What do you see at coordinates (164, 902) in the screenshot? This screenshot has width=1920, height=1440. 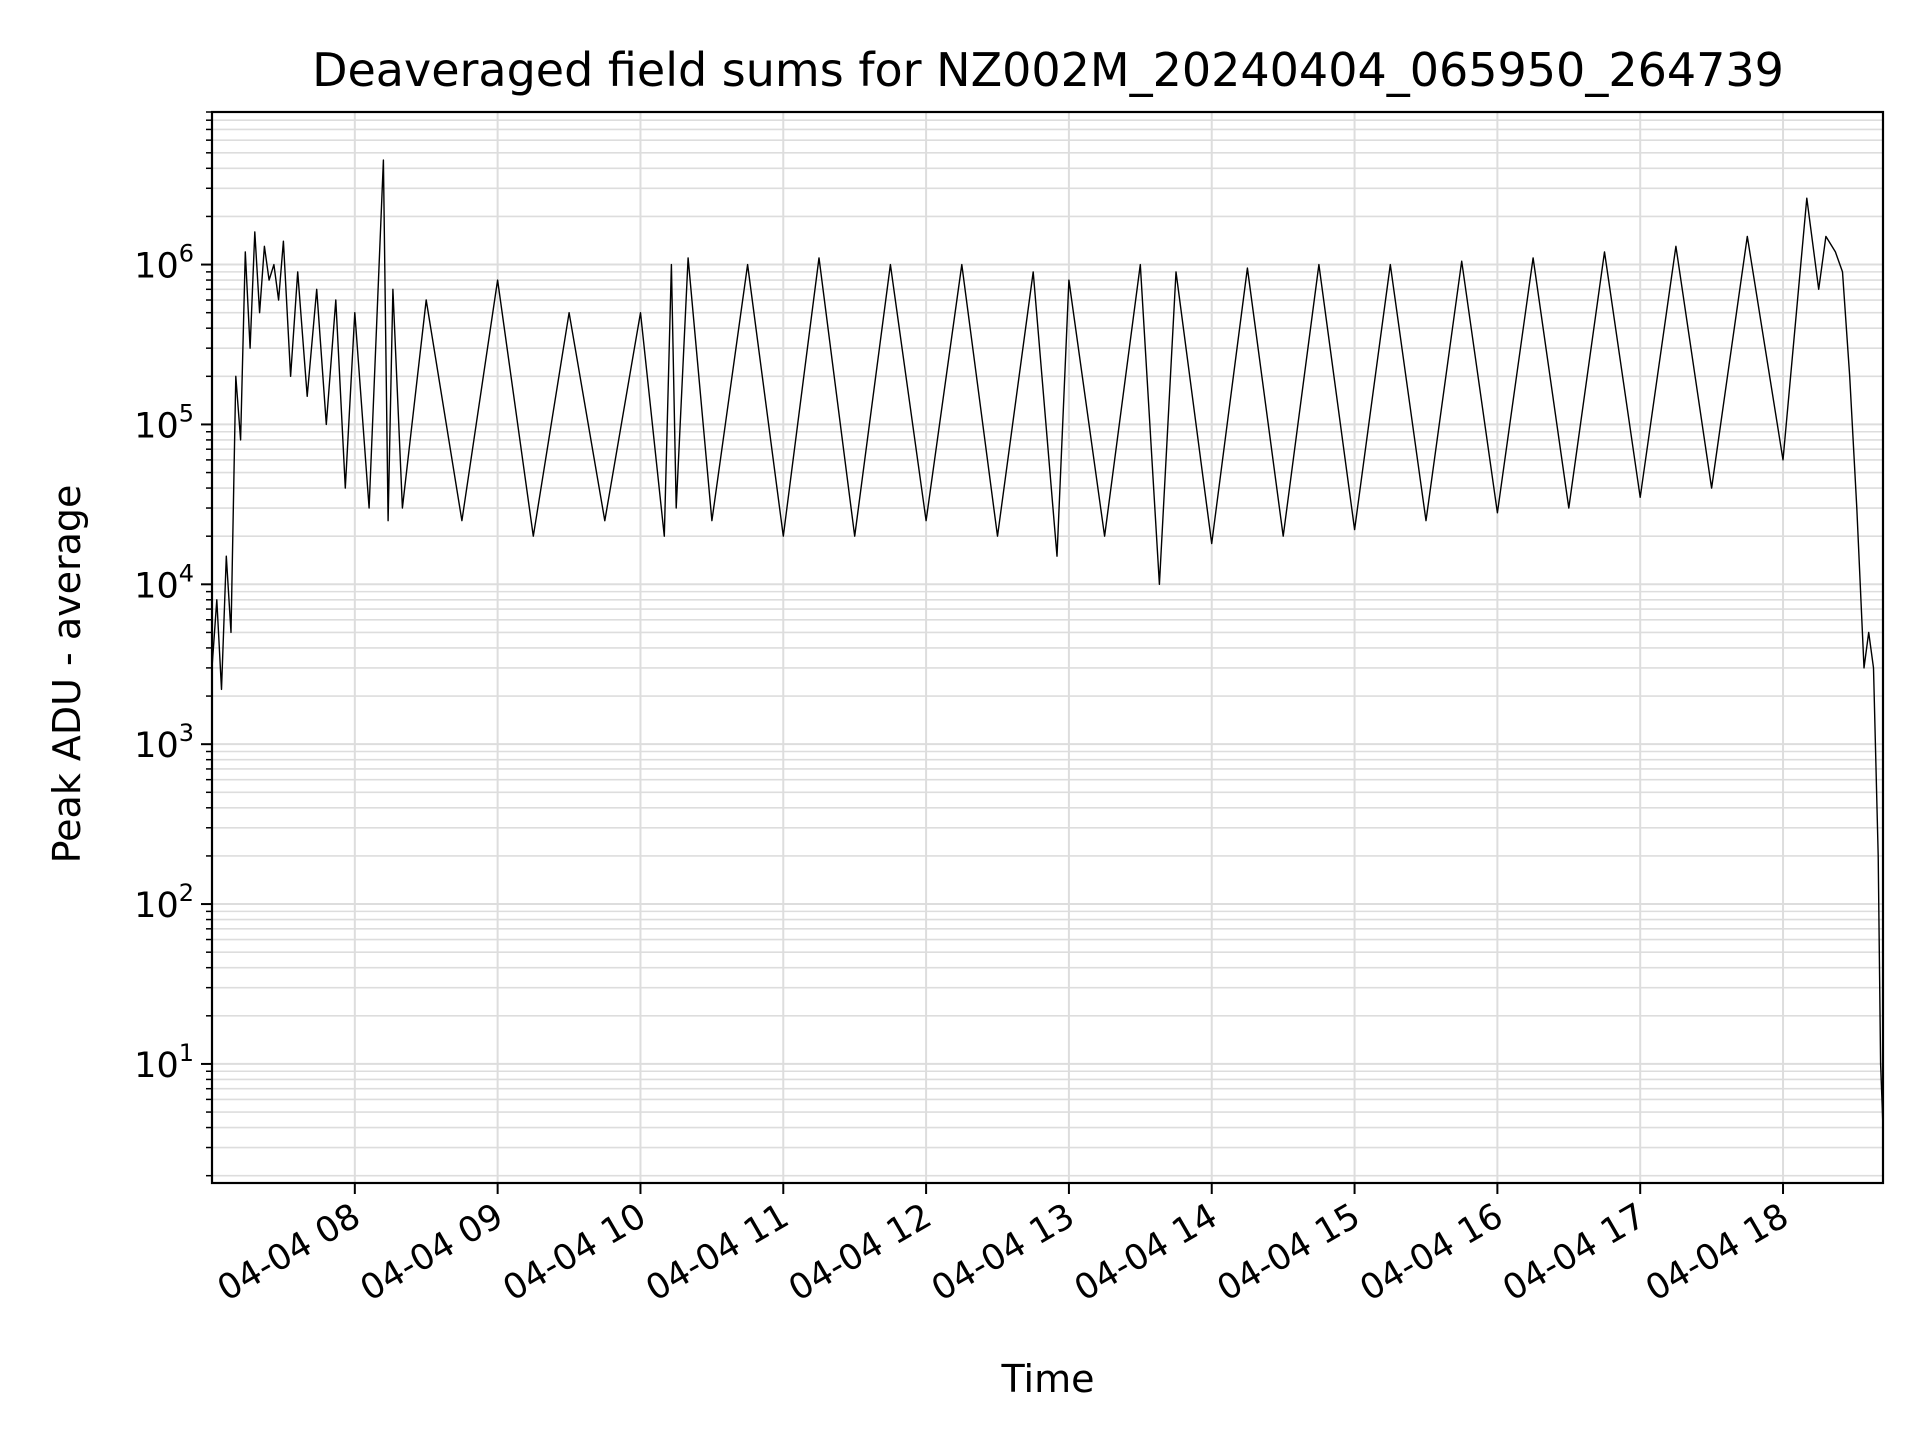 I see `y-tick-label: 10²` at bounding box center [164, 902].